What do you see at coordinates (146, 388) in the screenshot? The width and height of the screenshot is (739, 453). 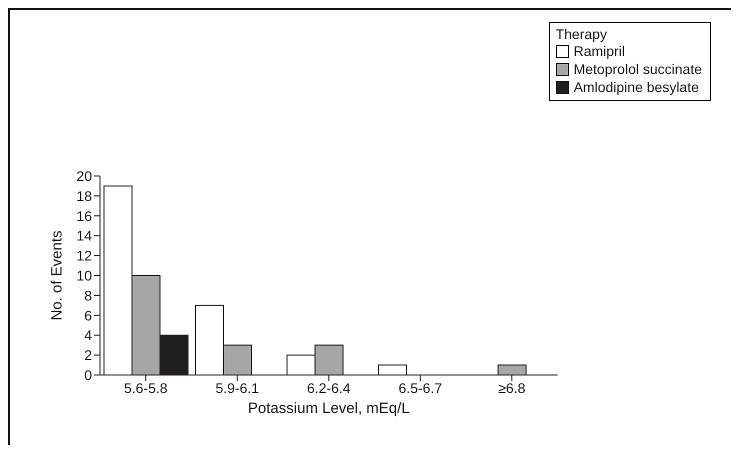 I see `x-tick-label: 5.6-5.8` at bounding box center [146, 388].